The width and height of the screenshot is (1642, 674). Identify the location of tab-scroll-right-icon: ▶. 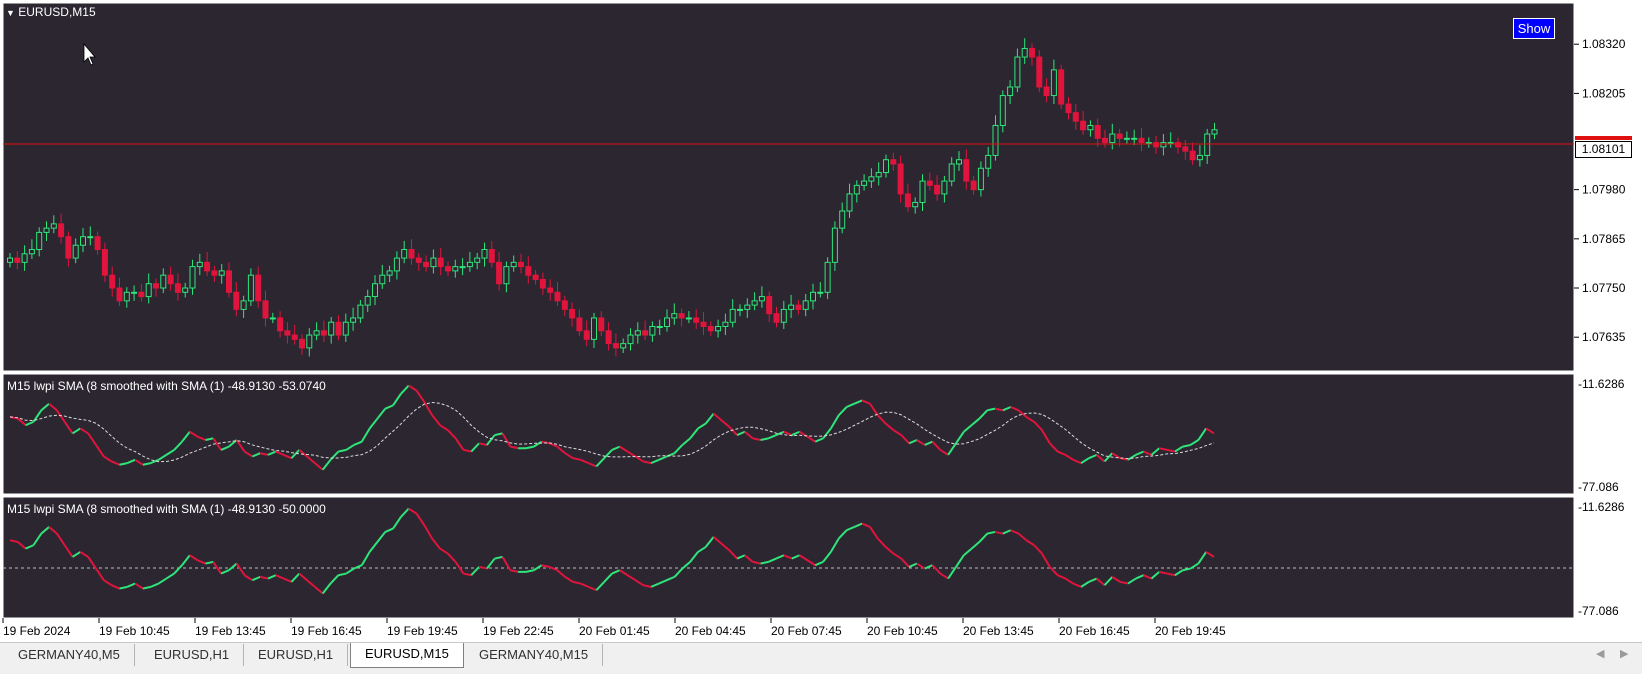
(1624, 654).